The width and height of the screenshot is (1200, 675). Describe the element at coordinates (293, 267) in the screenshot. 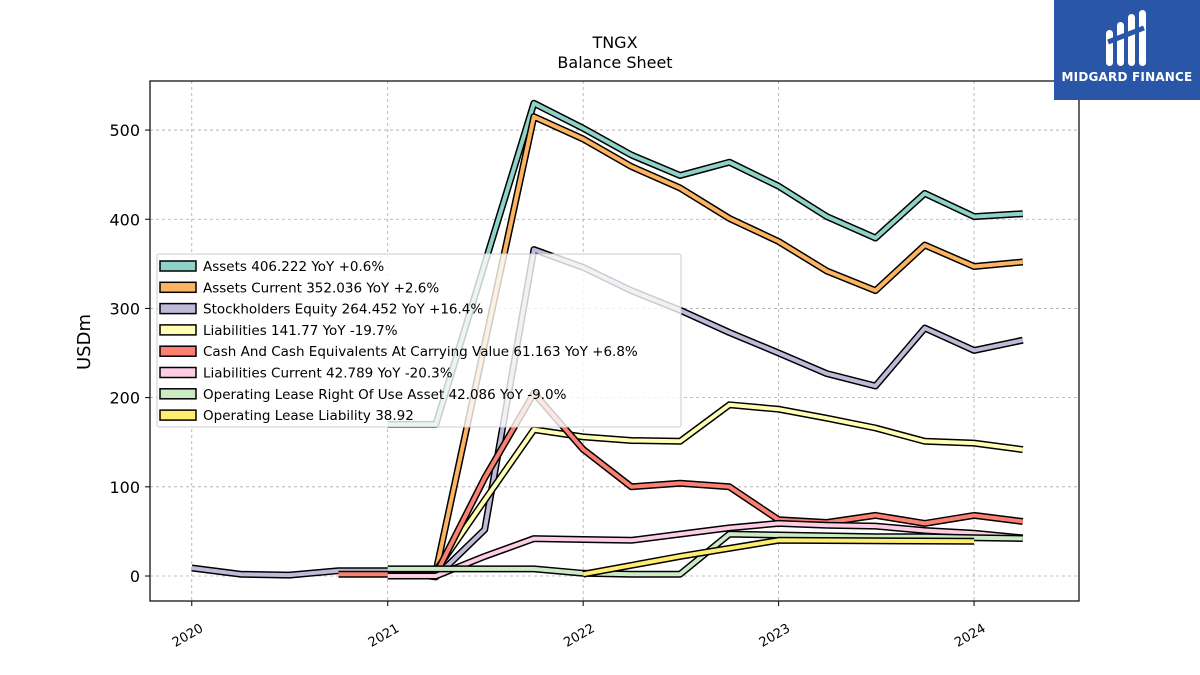

I see `legend-entry: Assets 406.222 YoY +0.6%` at that location.